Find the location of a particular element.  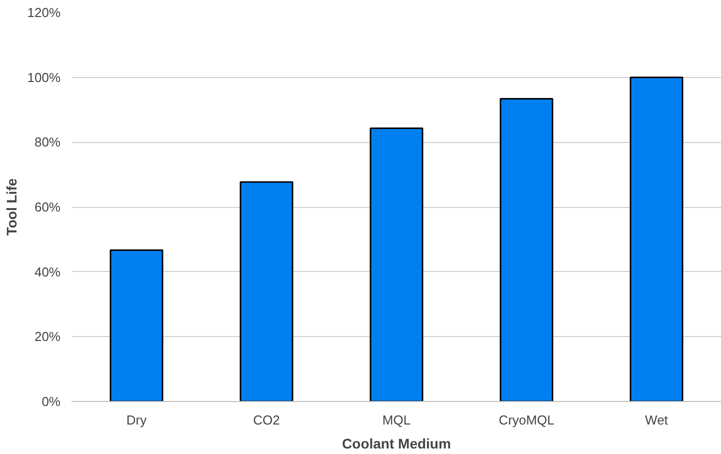

y-axis-title: Tool Life is located at coordinates (11, 207).